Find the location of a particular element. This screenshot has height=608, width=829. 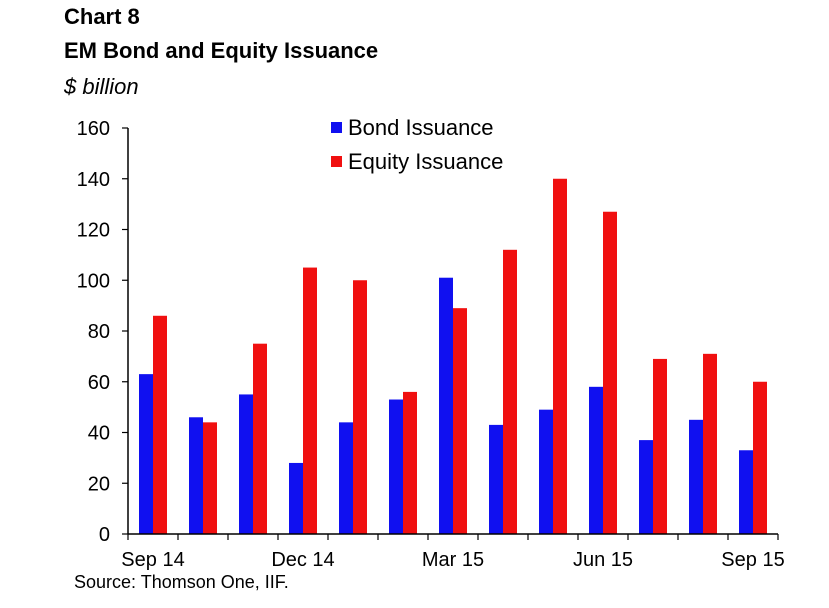

y-tick-label: 40 is located at coordinates (99, 434).